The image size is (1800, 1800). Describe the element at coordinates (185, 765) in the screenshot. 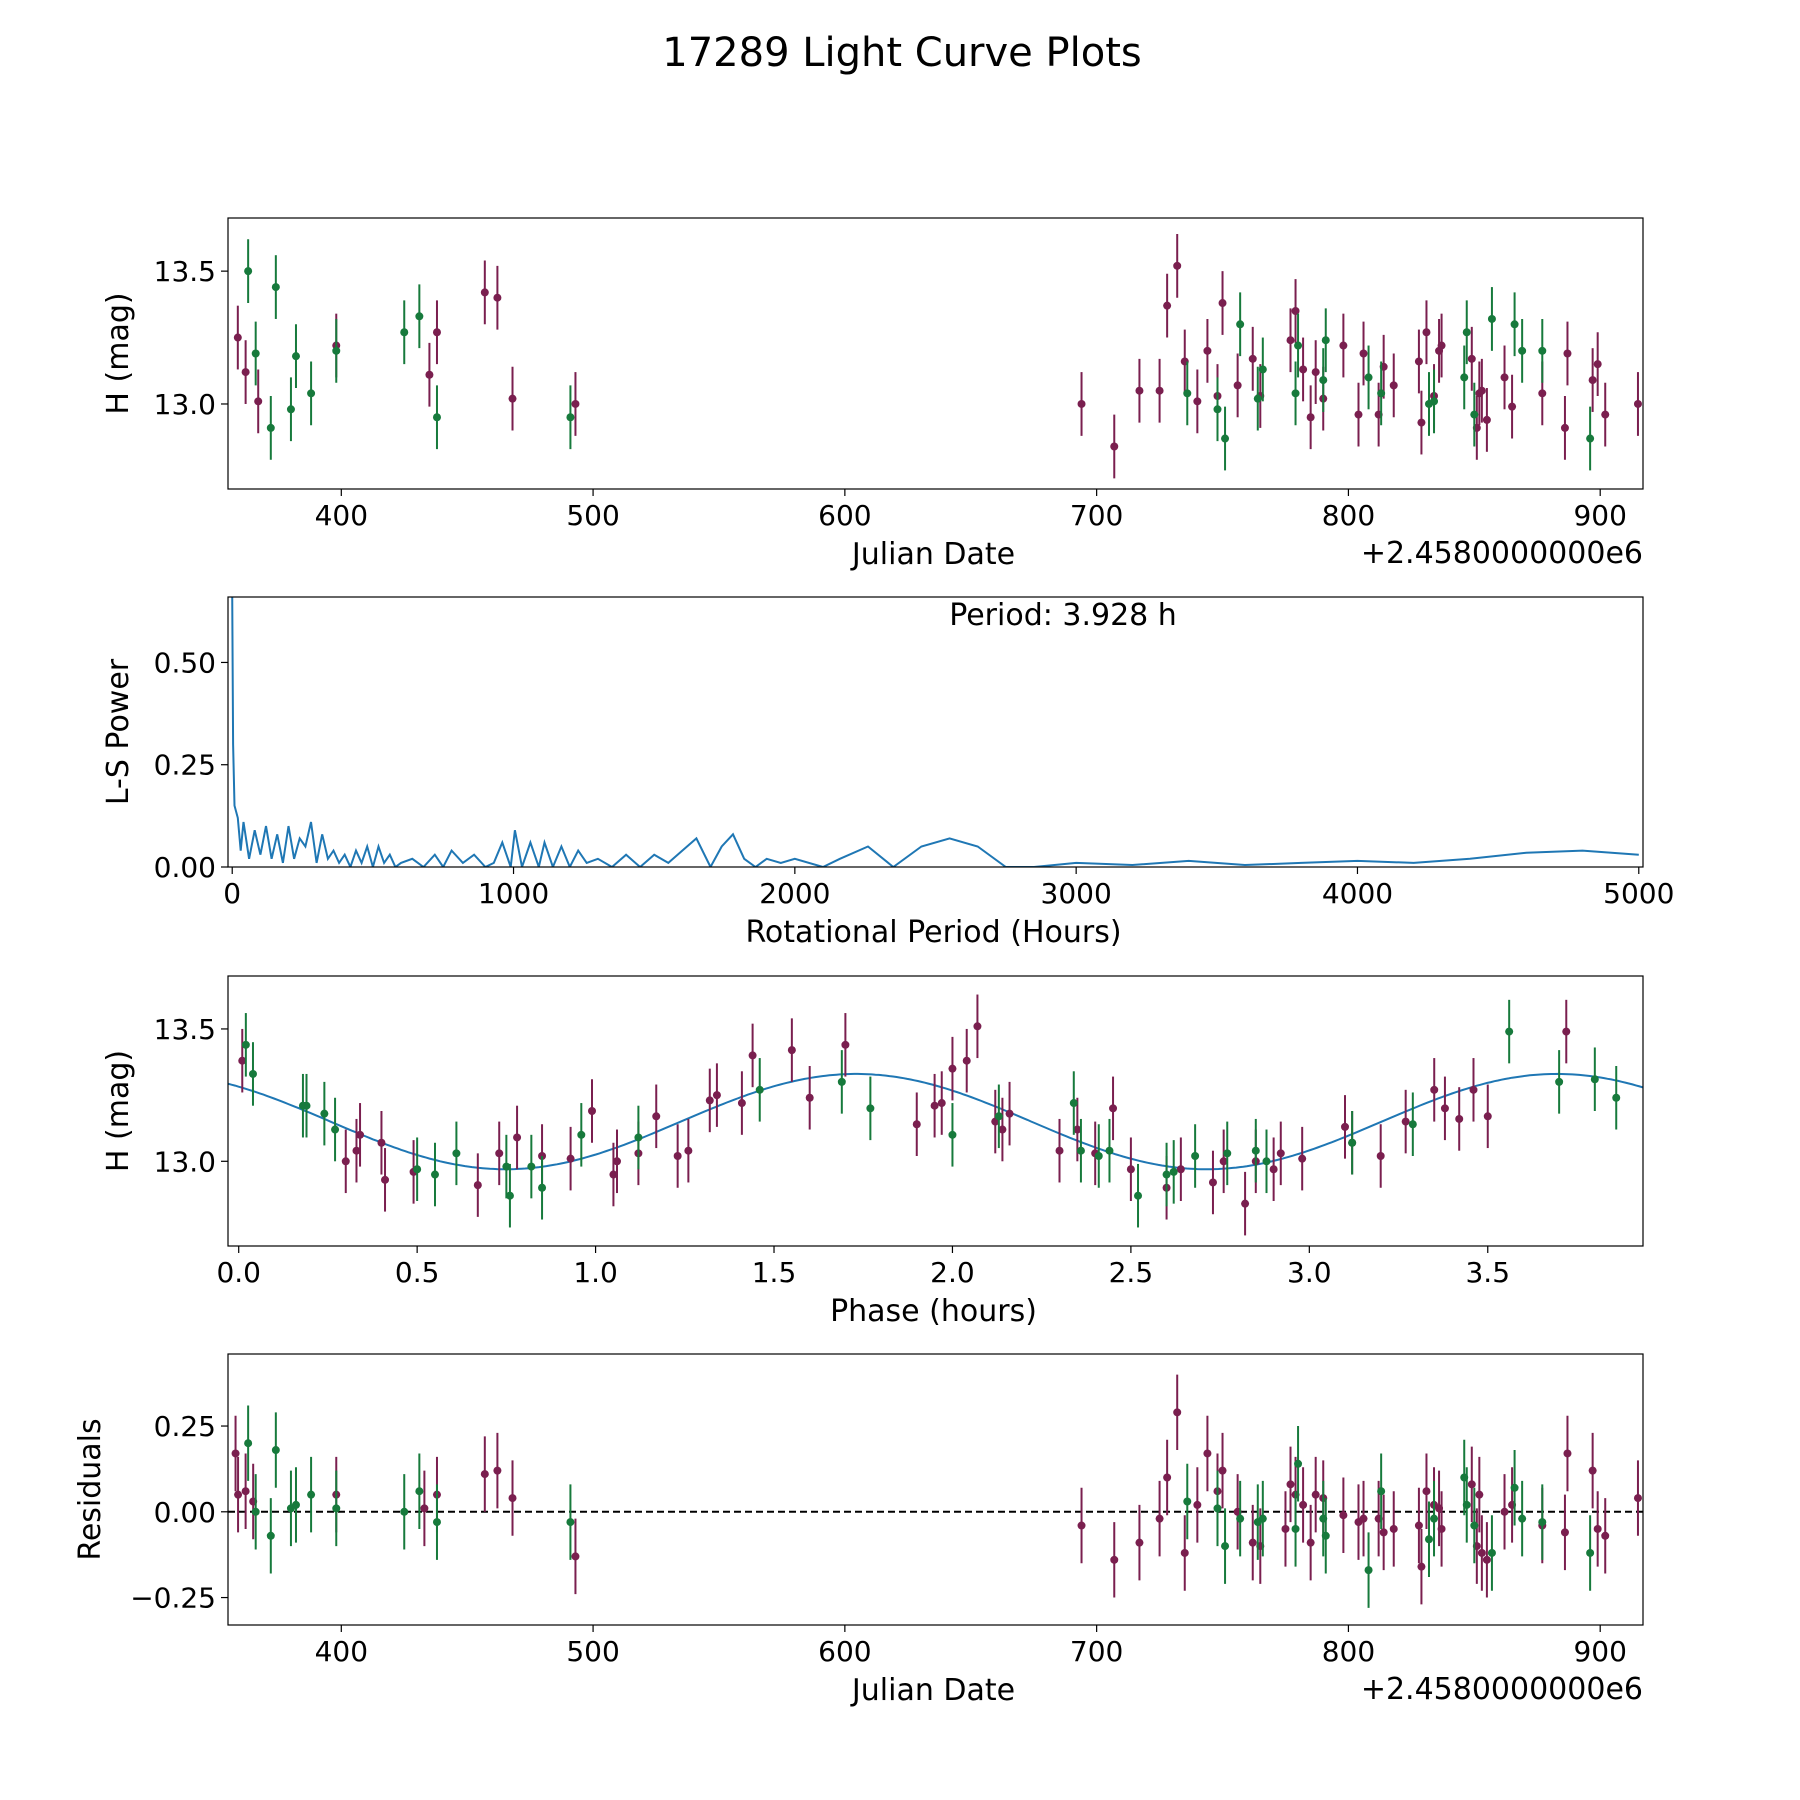

I see `y-tick-label: 0.25` at that location.